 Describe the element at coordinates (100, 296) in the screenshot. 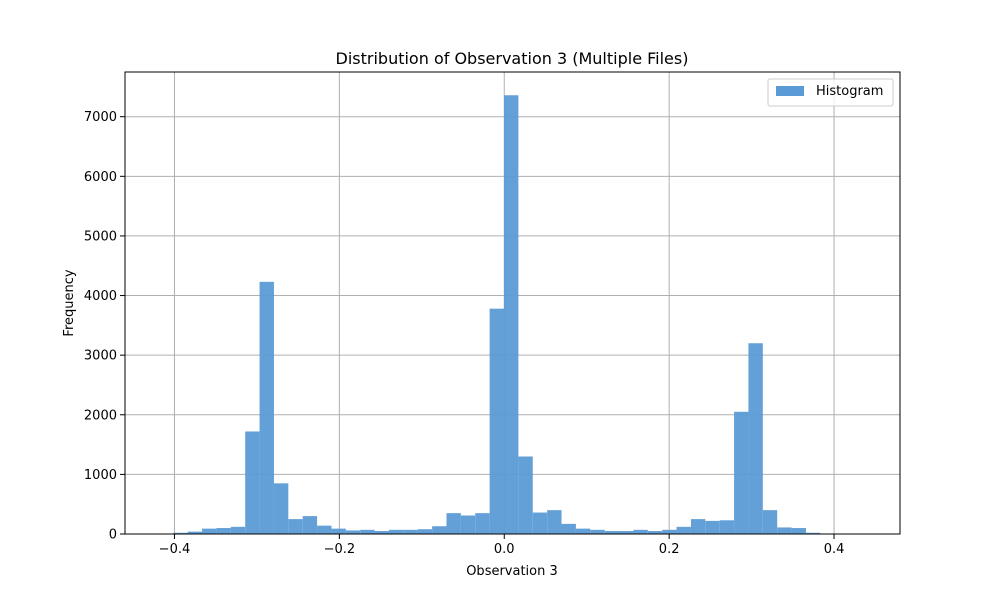

I see `y-tick-label: 4000` at that location.